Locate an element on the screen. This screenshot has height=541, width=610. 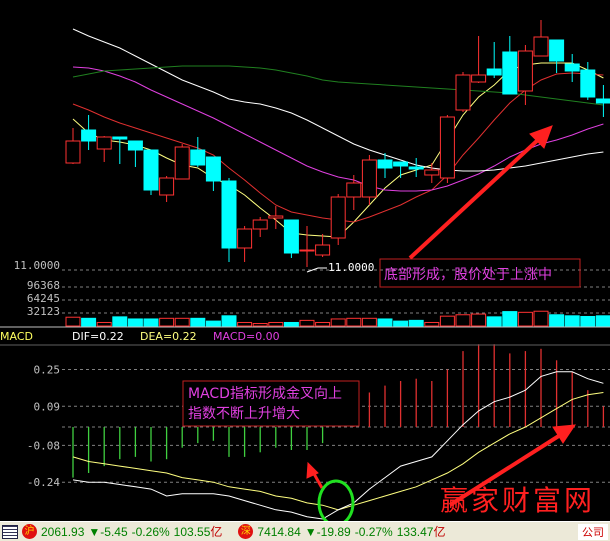
watermark-logo: 赢家财富网 is located at coordinates (518, 500).